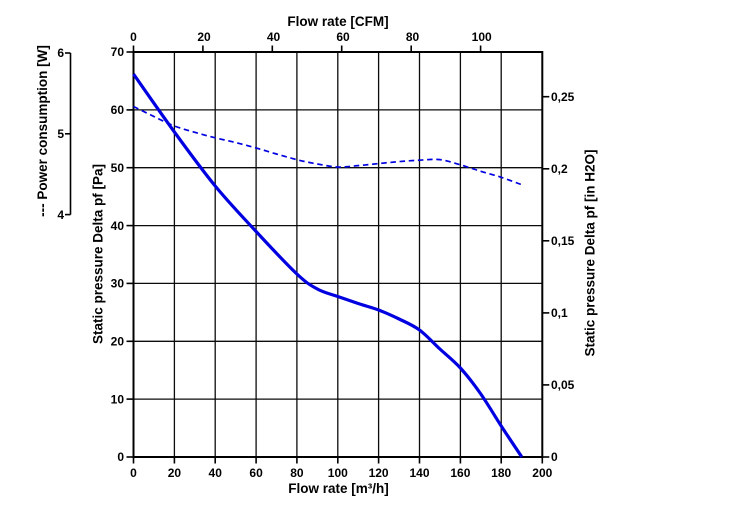  Describe the element at coordinates (60, 215) in the screenshot. I see `svg-text: 4` at that location.